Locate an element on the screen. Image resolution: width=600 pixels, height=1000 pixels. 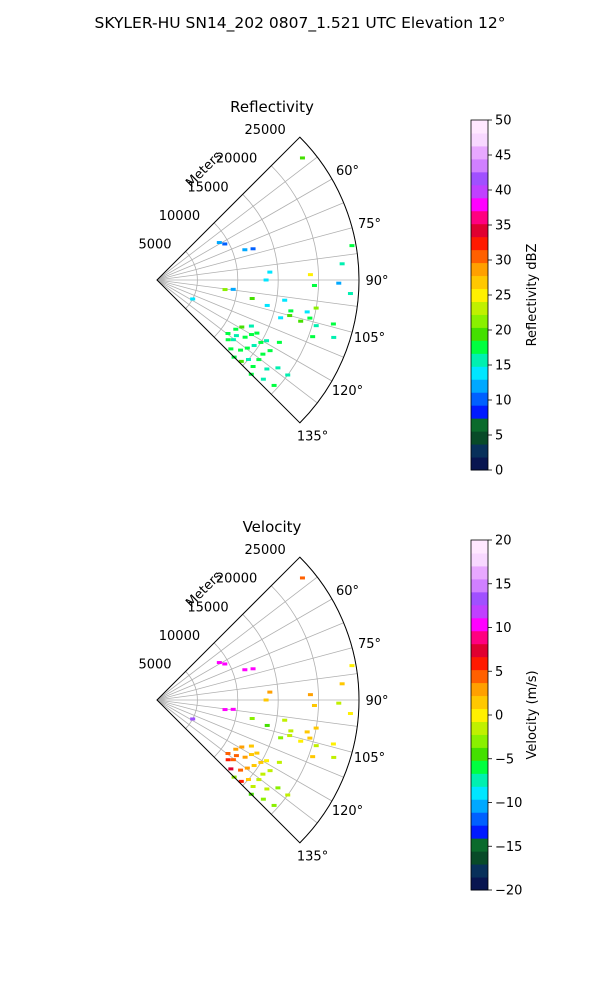
theta-tick-label: 90° is located at coordinates (376, 281).